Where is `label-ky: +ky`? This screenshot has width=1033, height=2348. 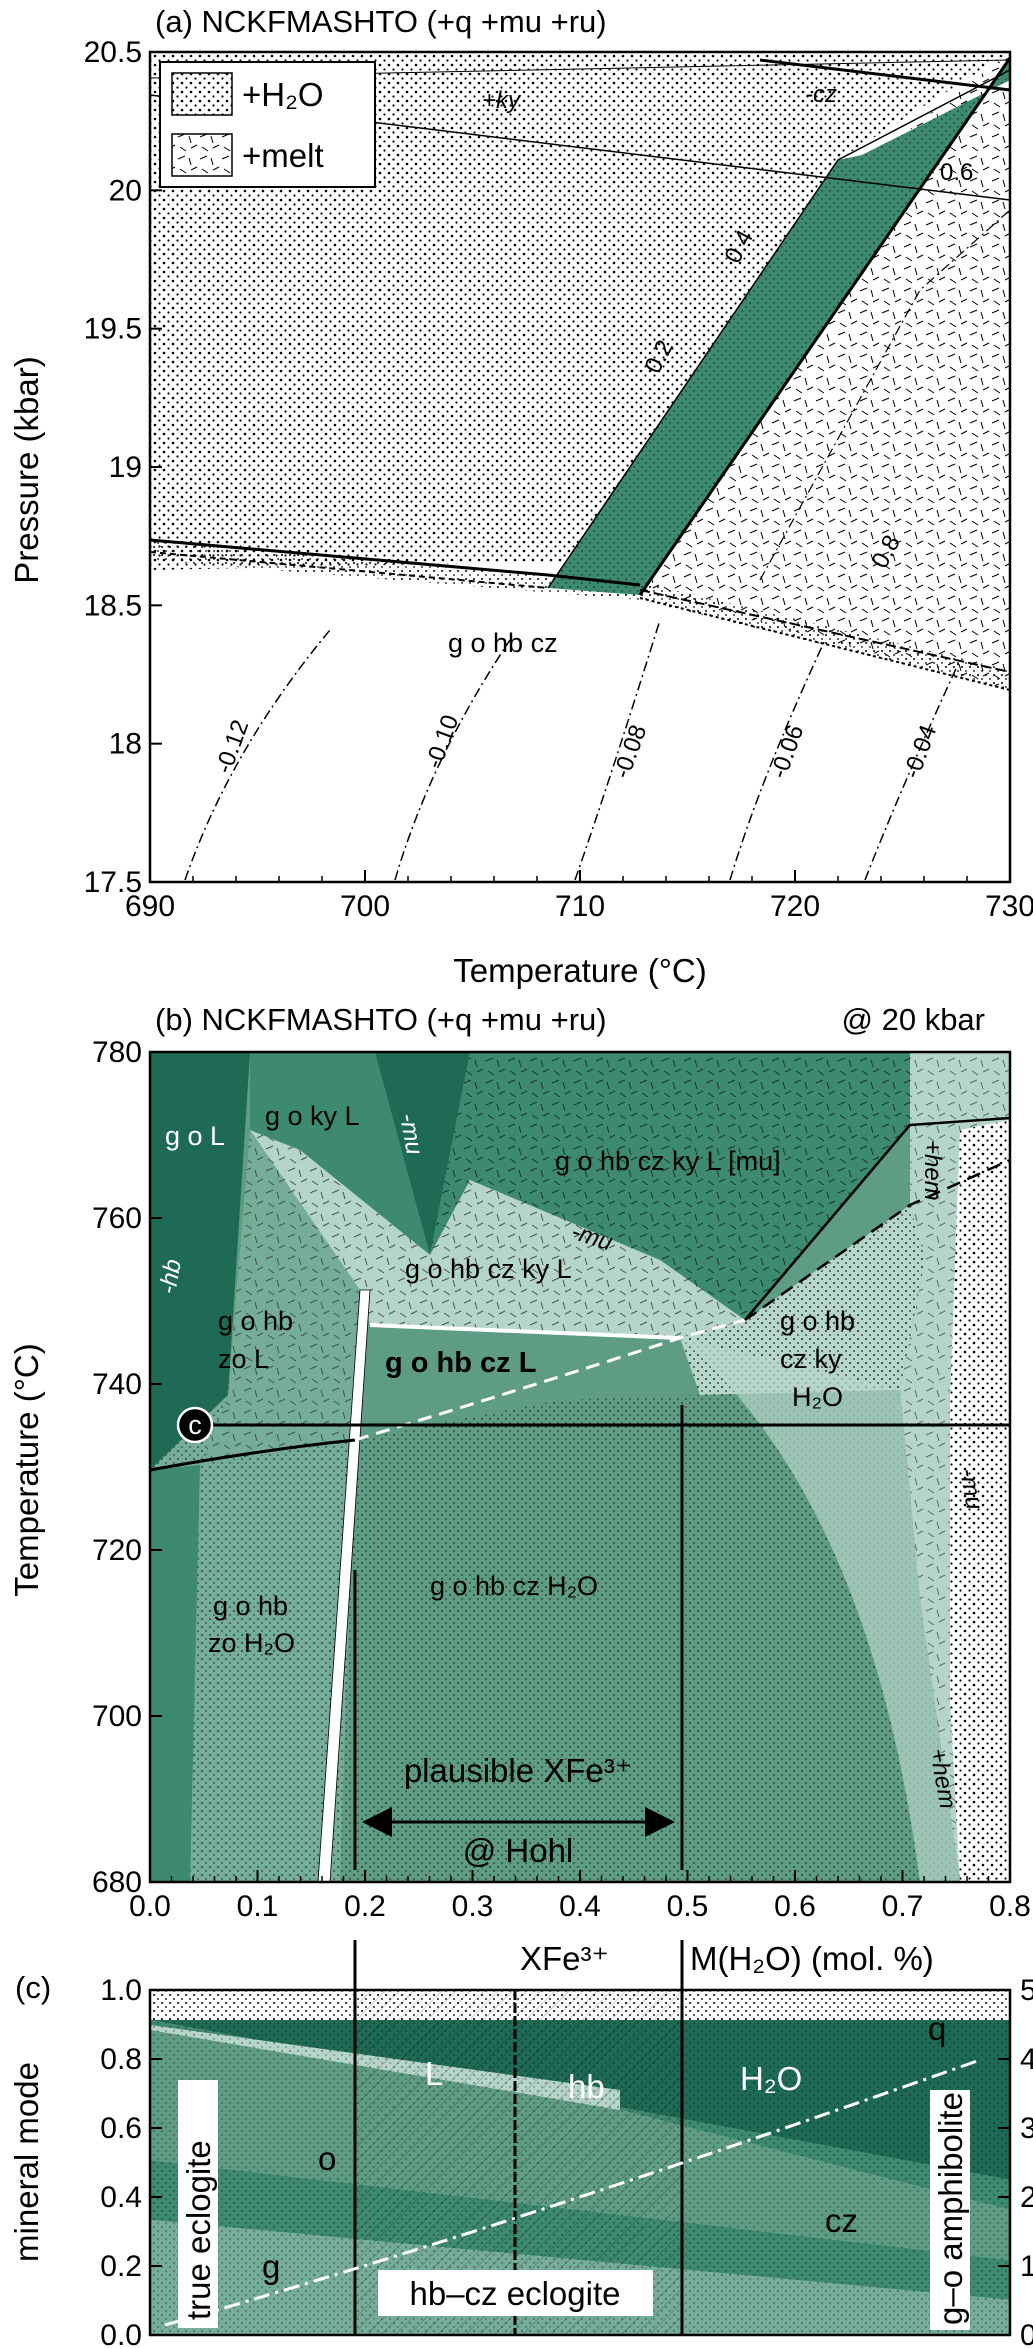
label-ky: +ky is located at coordinates (502, 100).